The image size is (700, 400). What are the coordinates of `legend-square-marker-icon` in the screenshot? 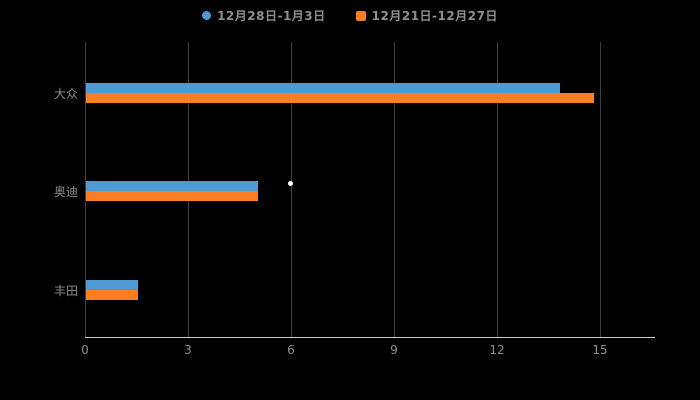 It's located at (360, 15).